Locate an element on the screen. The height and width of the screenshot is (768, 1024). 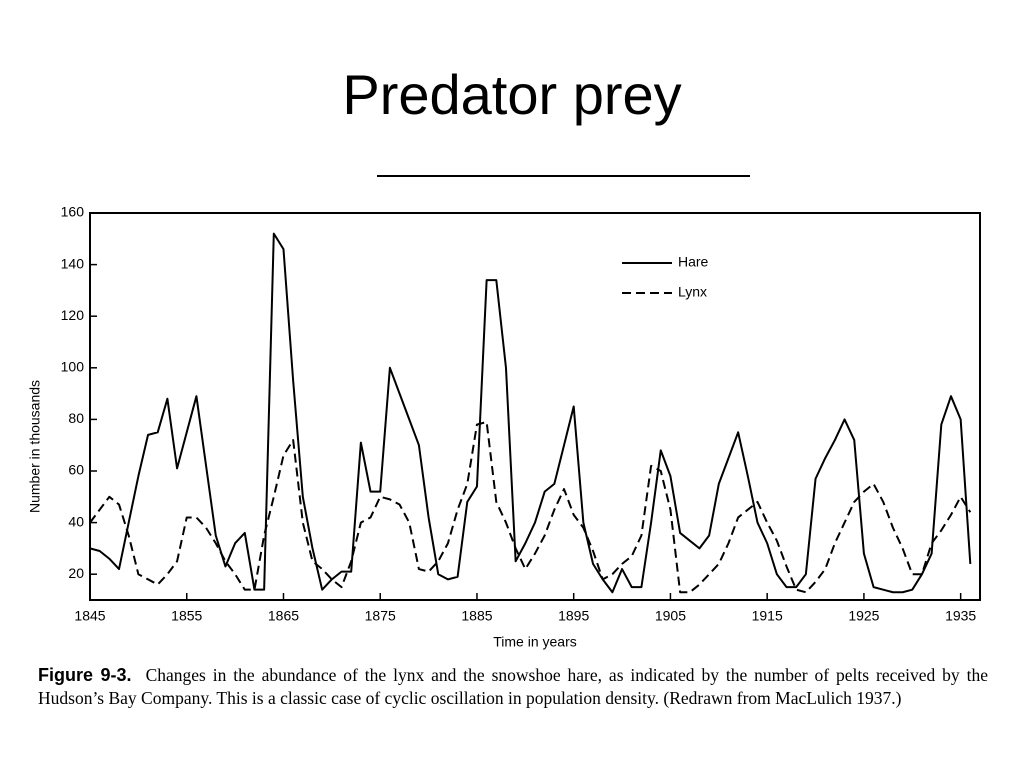
slide-title: Predator prey is located at coordinates (512, 94).